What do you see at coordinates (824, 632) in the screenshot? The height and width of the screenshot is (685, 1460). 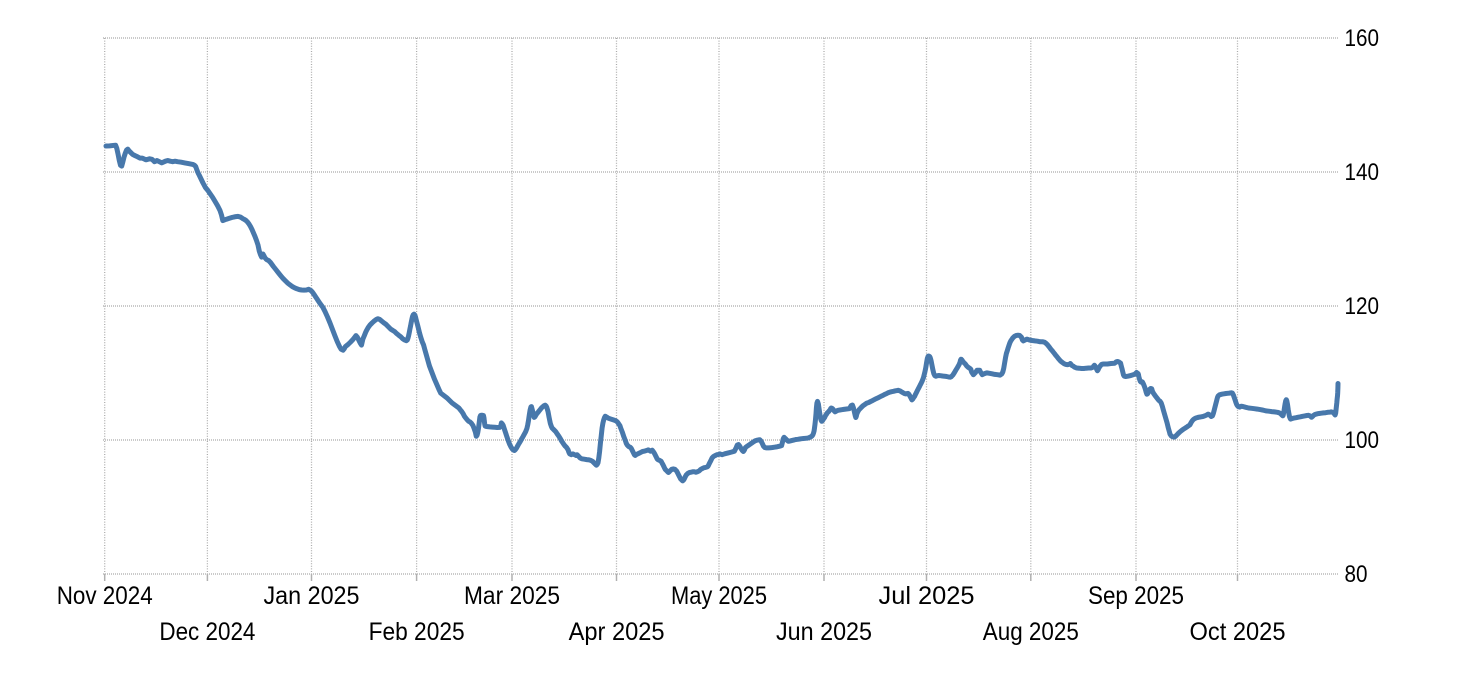 I see `svg-text: Jun 2025` at bounding box center [824, 632].